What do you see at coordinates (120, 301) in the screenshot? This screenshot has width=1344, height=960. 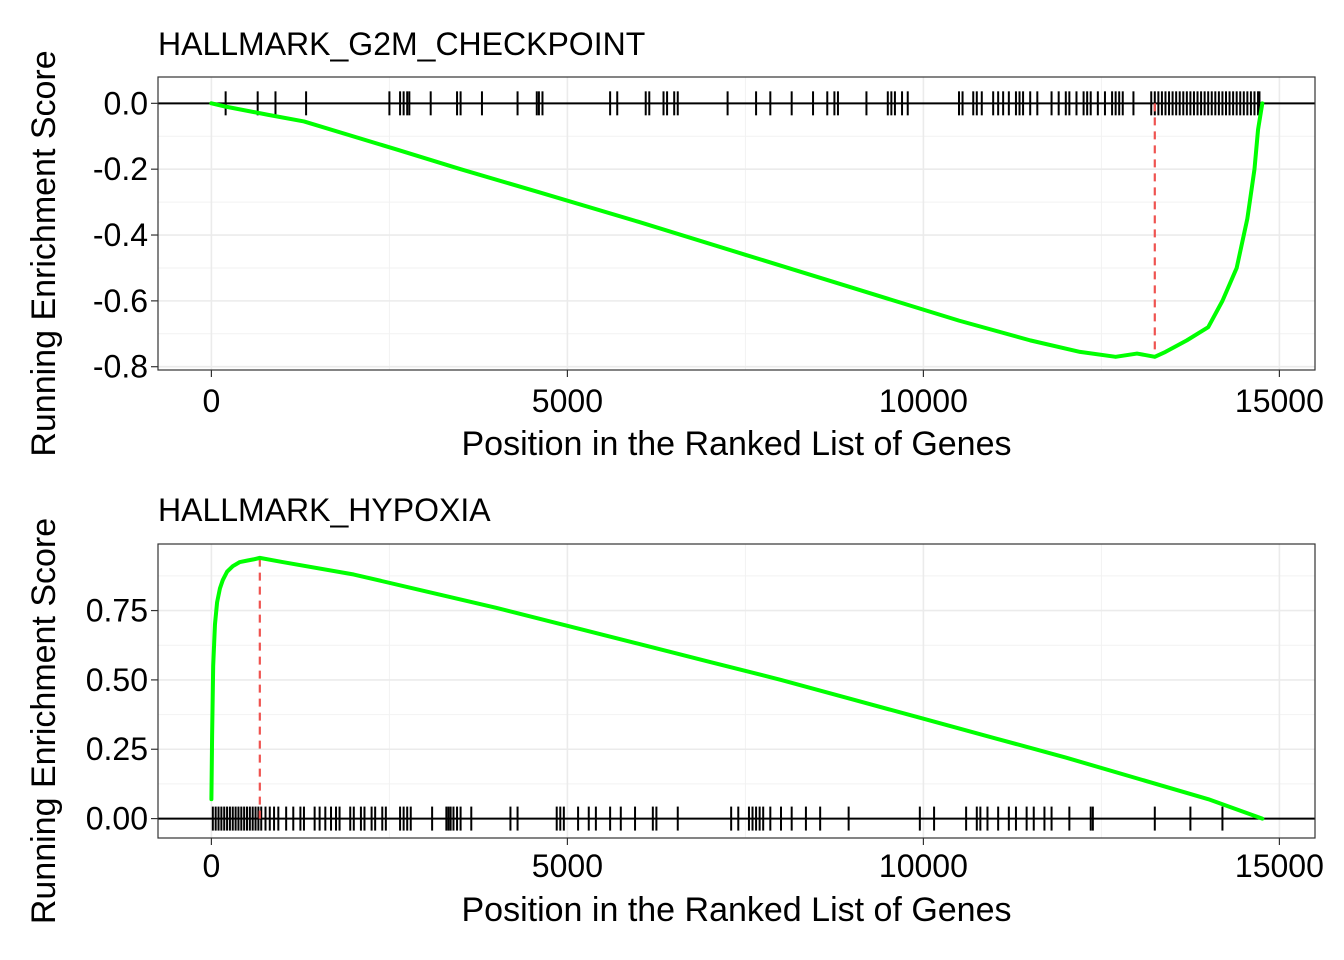 I see `y-tick-label: -0.6` at bounding box center [120, 301].